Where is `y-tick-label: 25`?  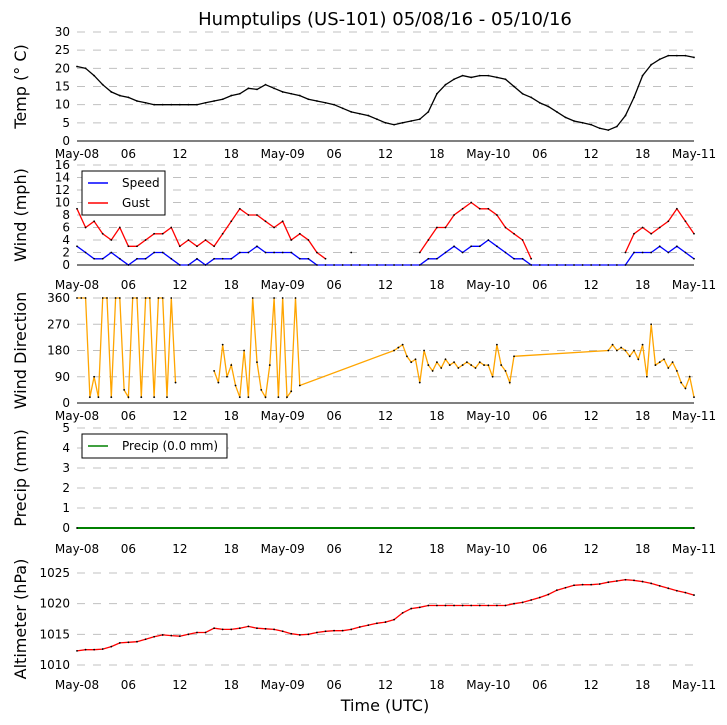 y-tick-label: 25 is located at coordinates (62, 50).